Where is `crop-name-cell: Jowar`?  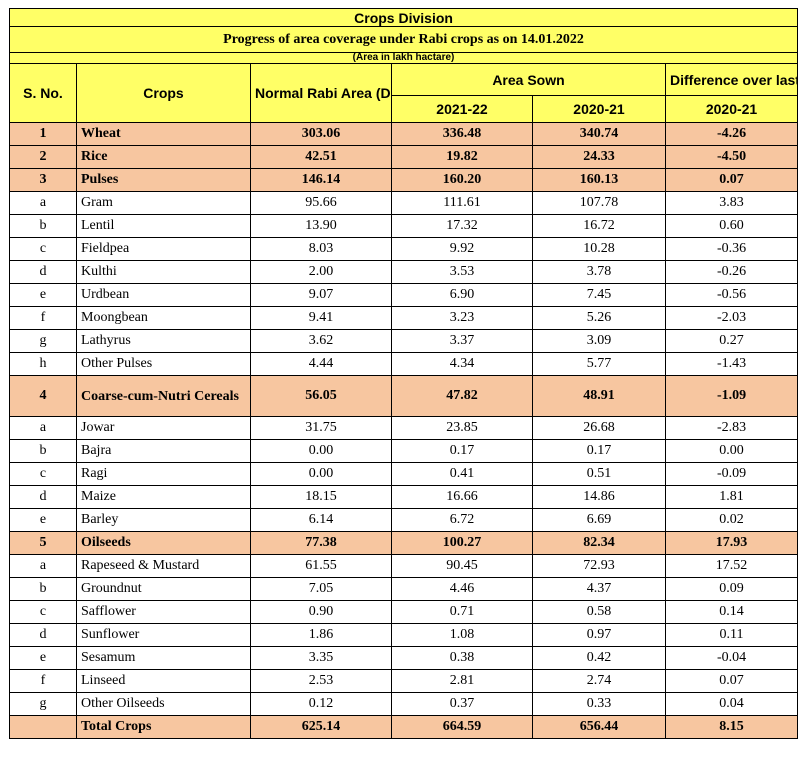
crop-name-cell: Jowar is located at coordinates (163, 428).